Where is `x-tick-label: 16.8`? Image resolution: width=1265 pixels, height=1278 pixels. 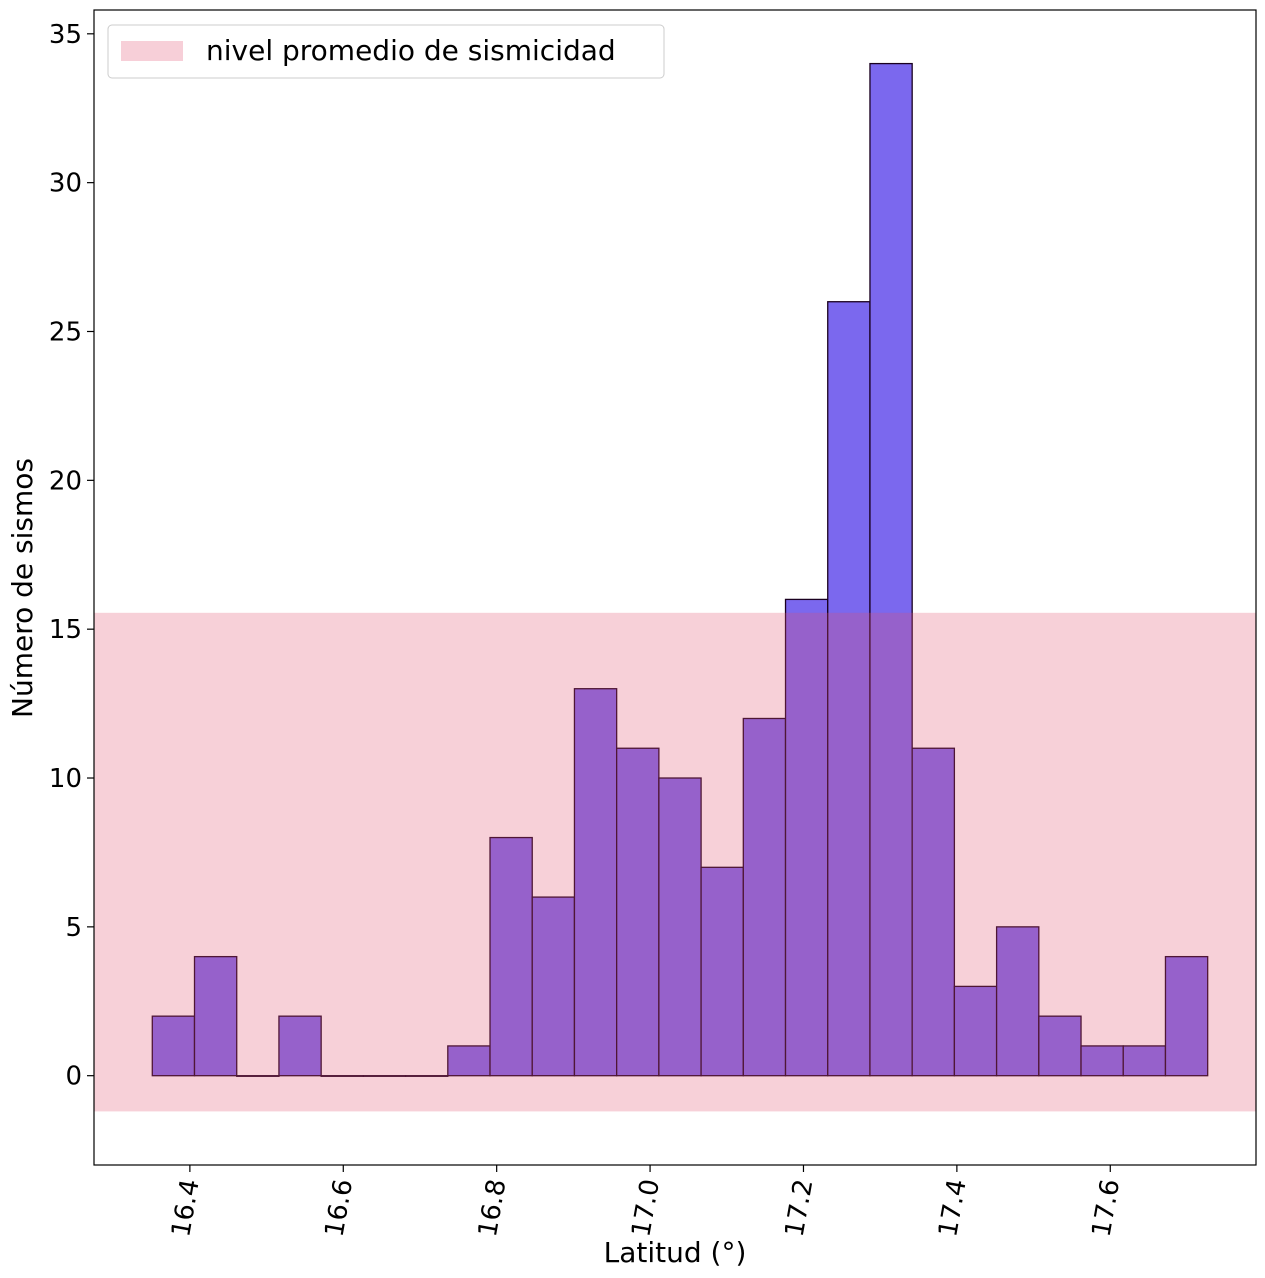 x-tick-label: 16.8 is located at coordinates (493, 1208).